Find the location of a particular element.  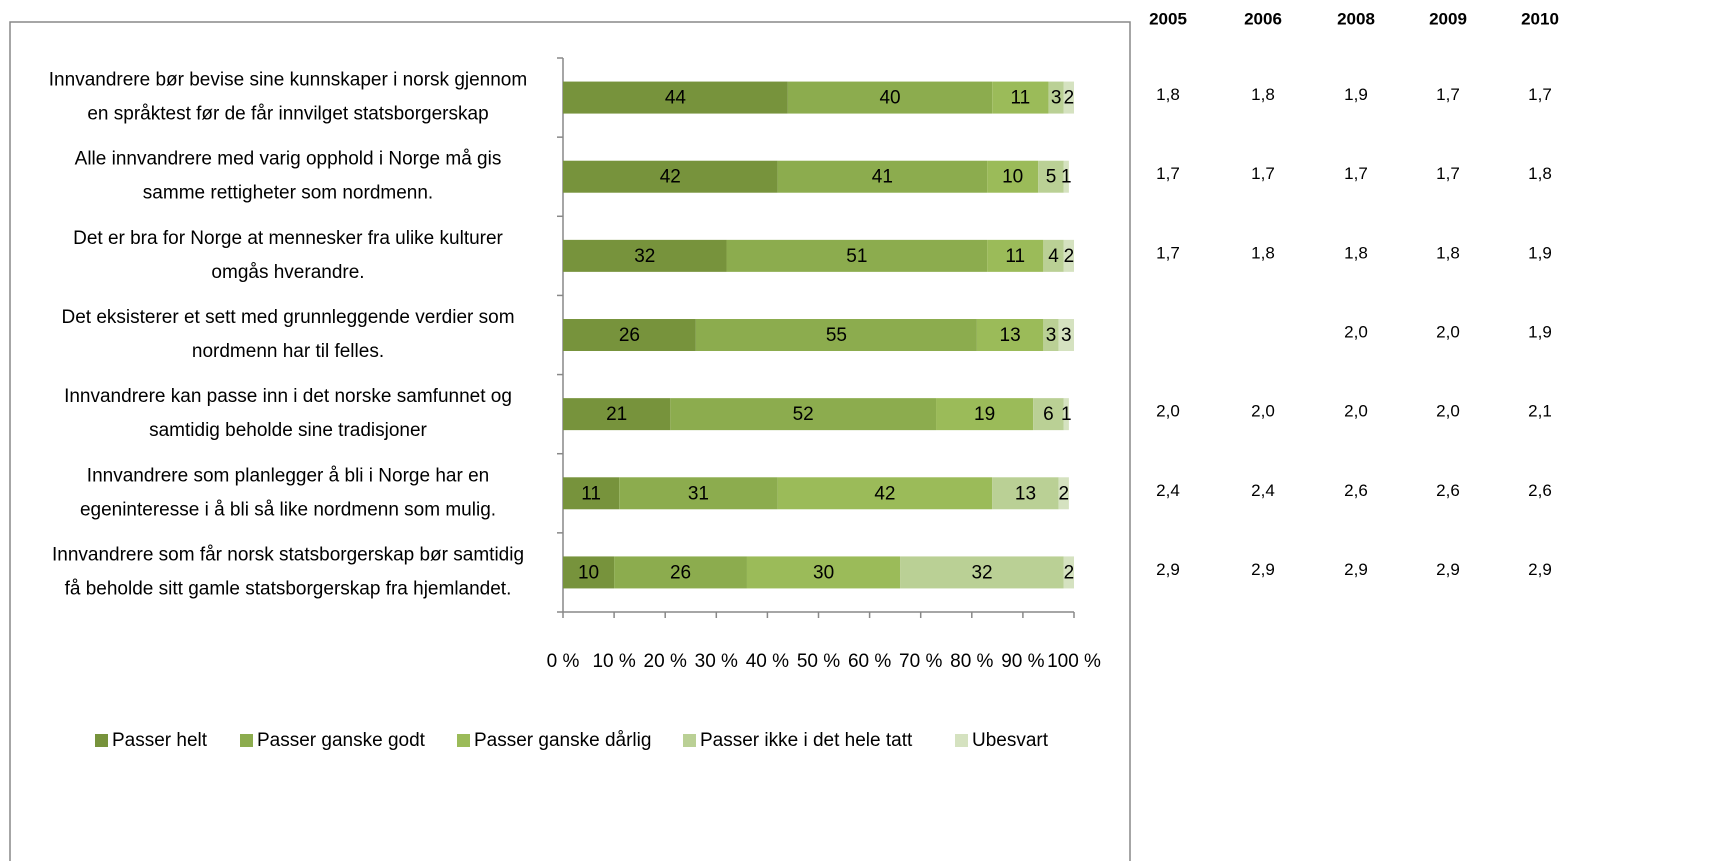

x-tick-label: 70 % is located at coordinates (920, 661).